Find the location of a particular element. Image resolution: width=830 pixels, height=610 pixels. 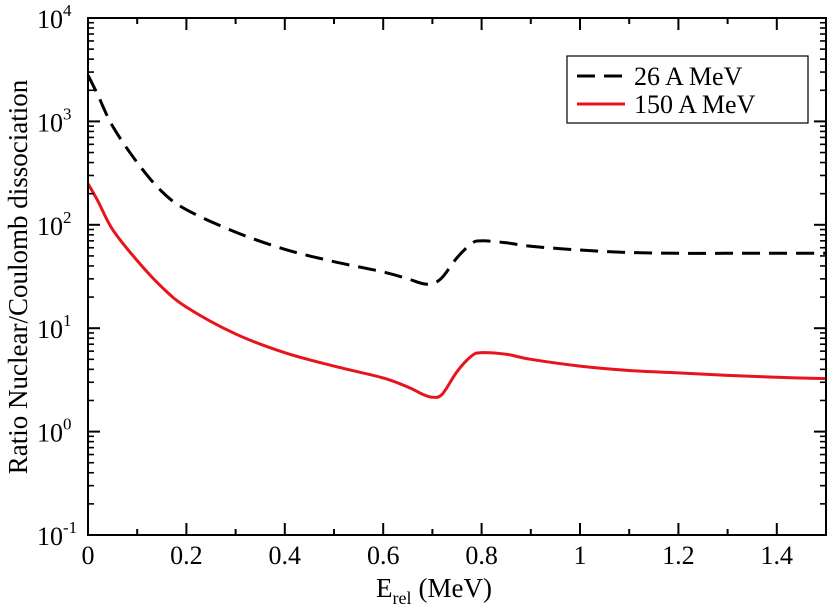

x-tick-label: 0 is located at coordinates (88, 555).